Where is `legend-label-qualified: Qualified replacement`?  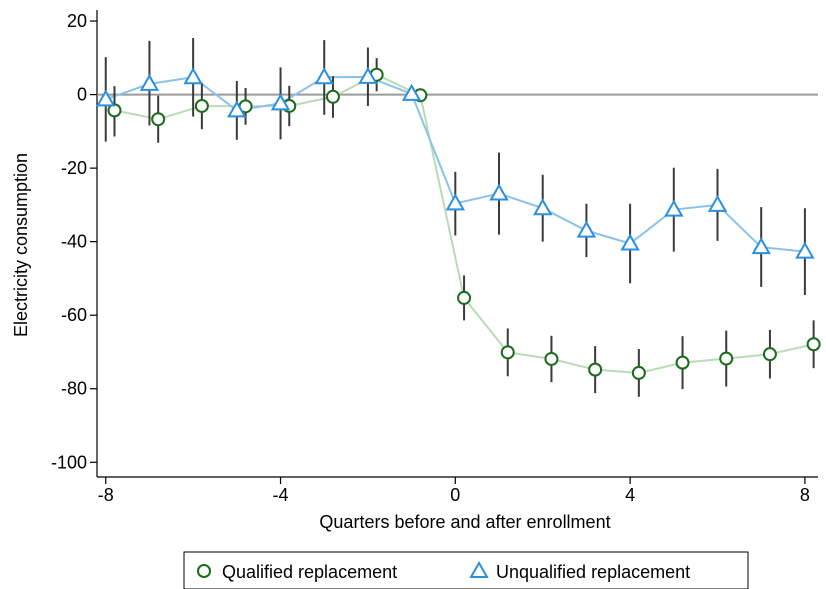 legend-label-qualified: Qualified replacement is located at coordinates (309, 572).